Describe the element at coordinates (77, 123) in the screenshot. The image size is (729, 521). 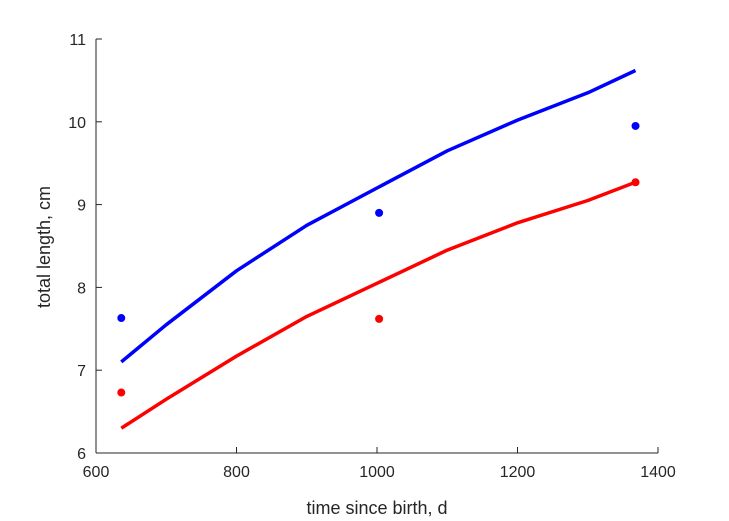
I see `y-tick-label: 10` at that location.